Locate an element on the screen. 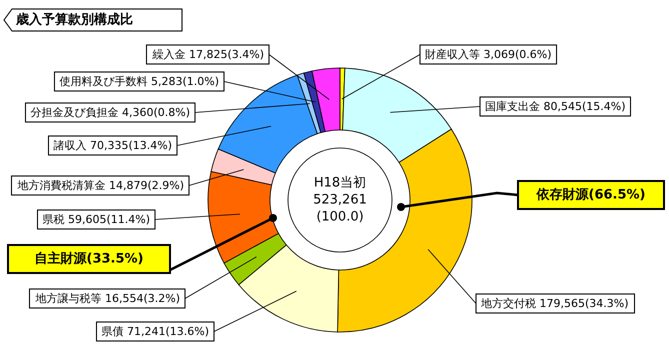  text: H18当初 is located at coordinates (340, 183).